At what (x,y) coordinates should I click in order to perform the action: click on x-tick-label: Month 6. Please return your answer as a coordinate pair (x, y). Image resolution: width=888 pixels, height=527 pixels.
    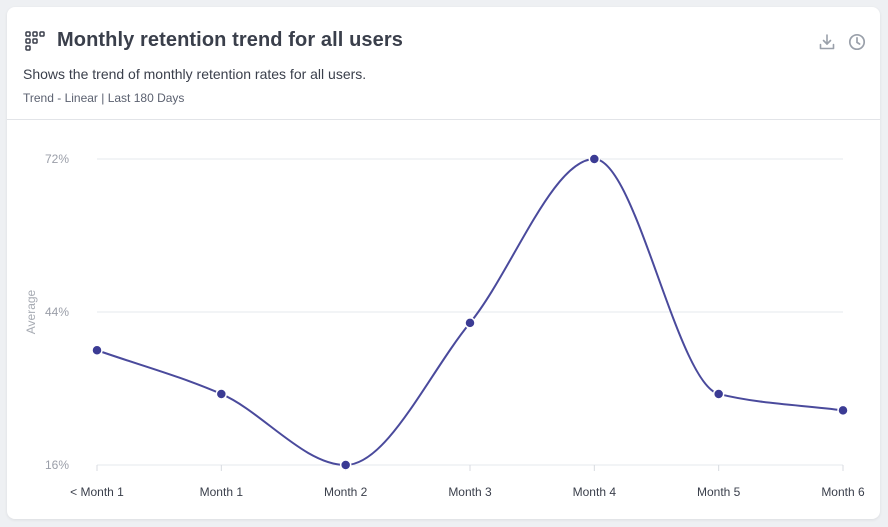
    Looking at the image, I should click on (843, 492).